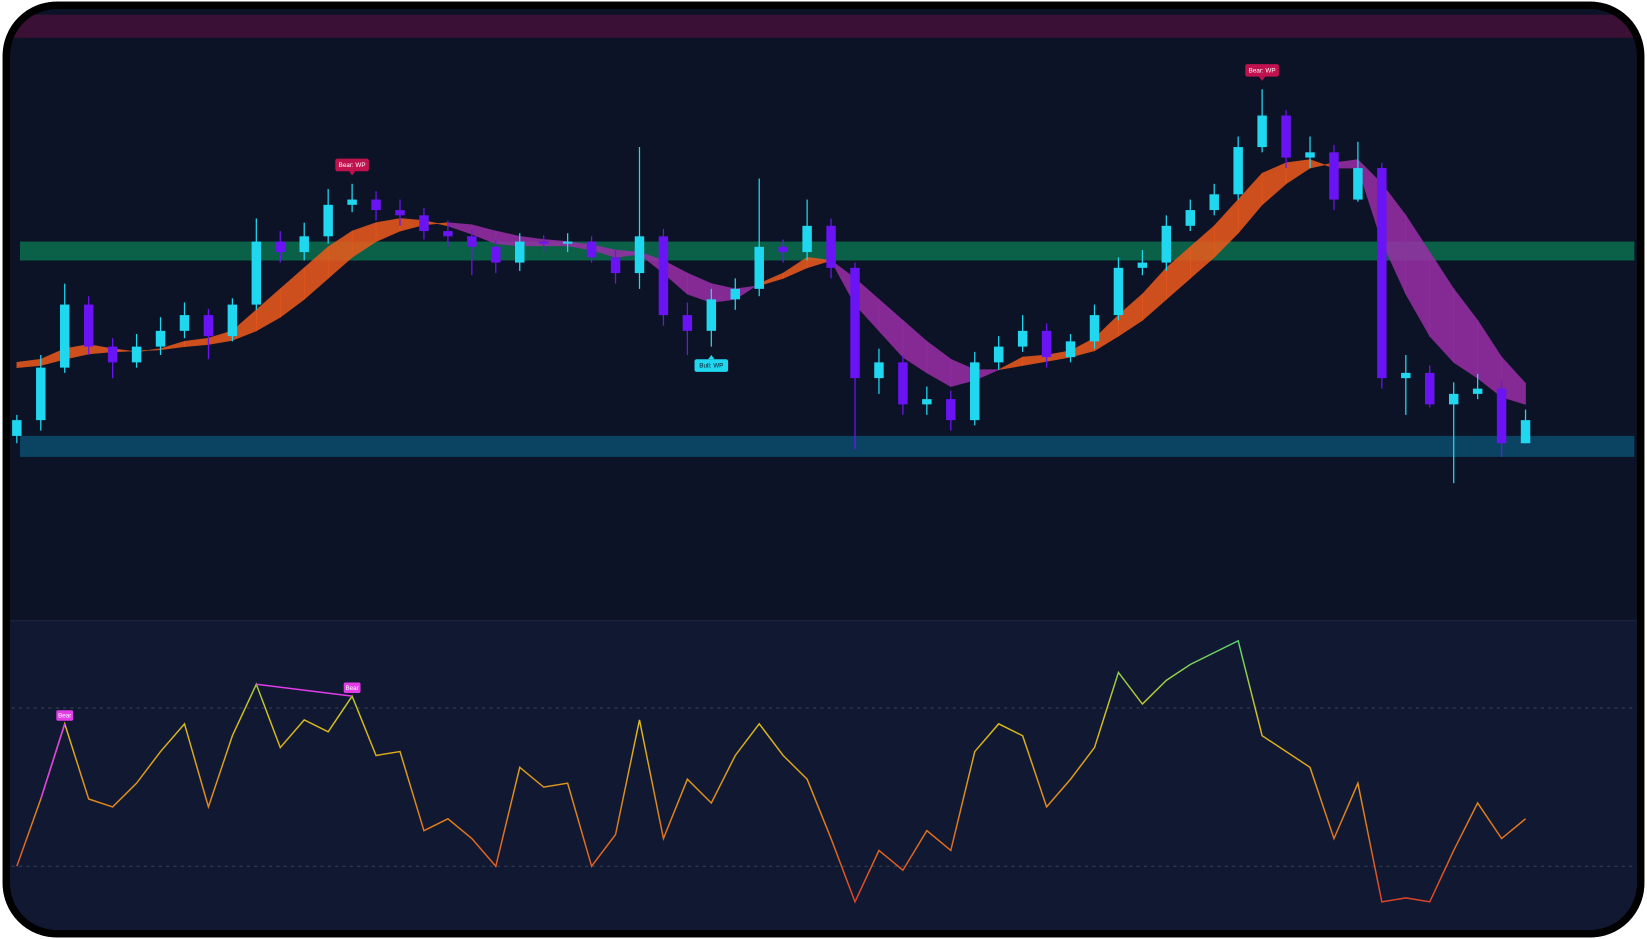  What do you see at coordinates (827, 446) in the screenshot?
I see `zone` at bounding box center [827, 446].